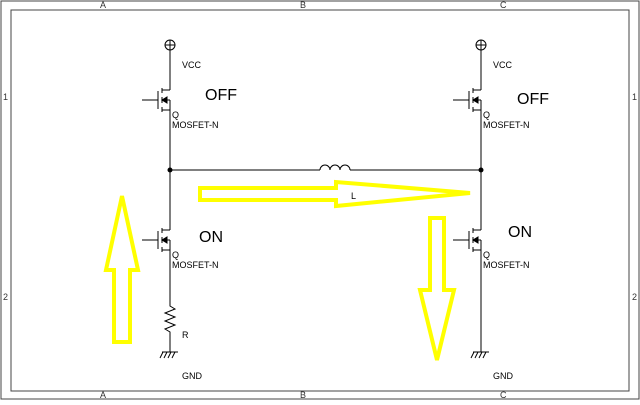  Describe the element at coordinates (506, 125) in the screenshot. I see `mosfet-top-right-type: MOSFET-N` at that location.